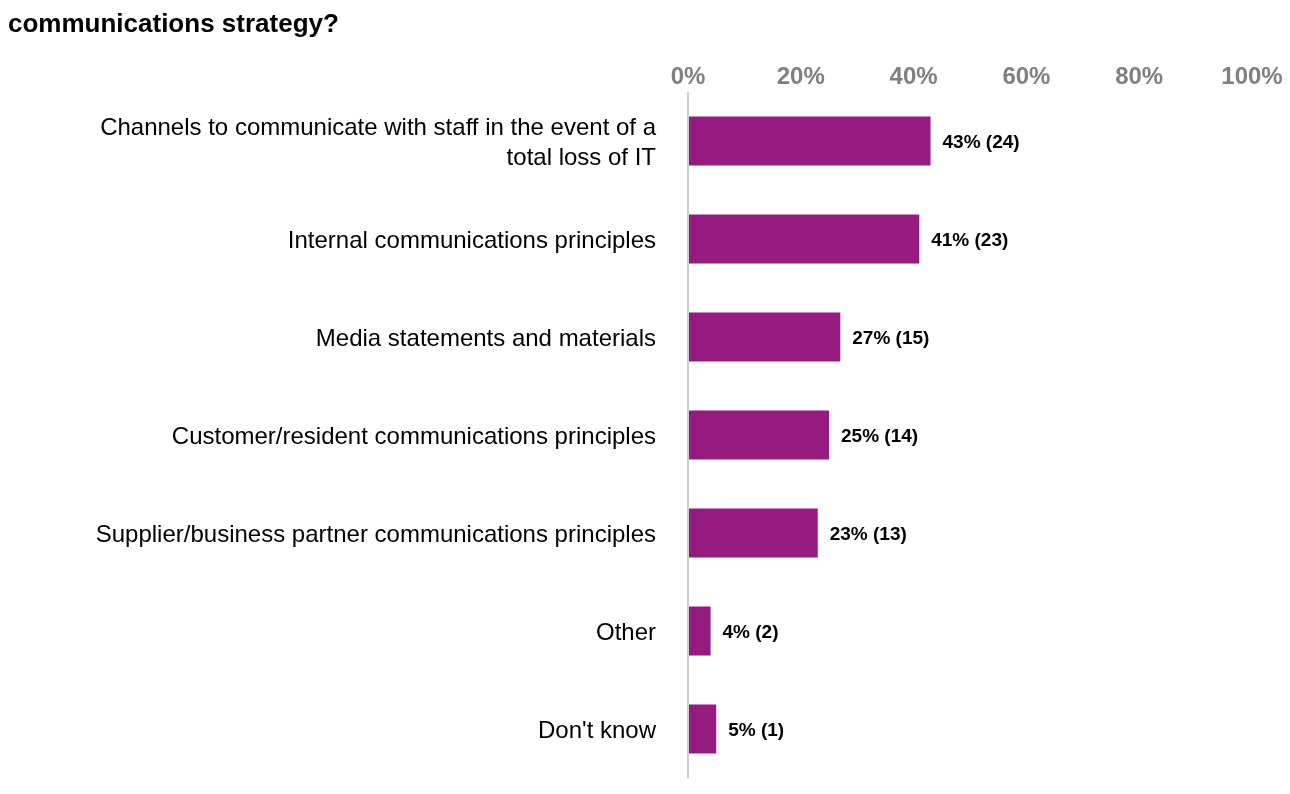  What do you see at coordinates (913, 75) in the screenshot?
I see `x-tick-label: 40%` at bounding box center [913, 75].